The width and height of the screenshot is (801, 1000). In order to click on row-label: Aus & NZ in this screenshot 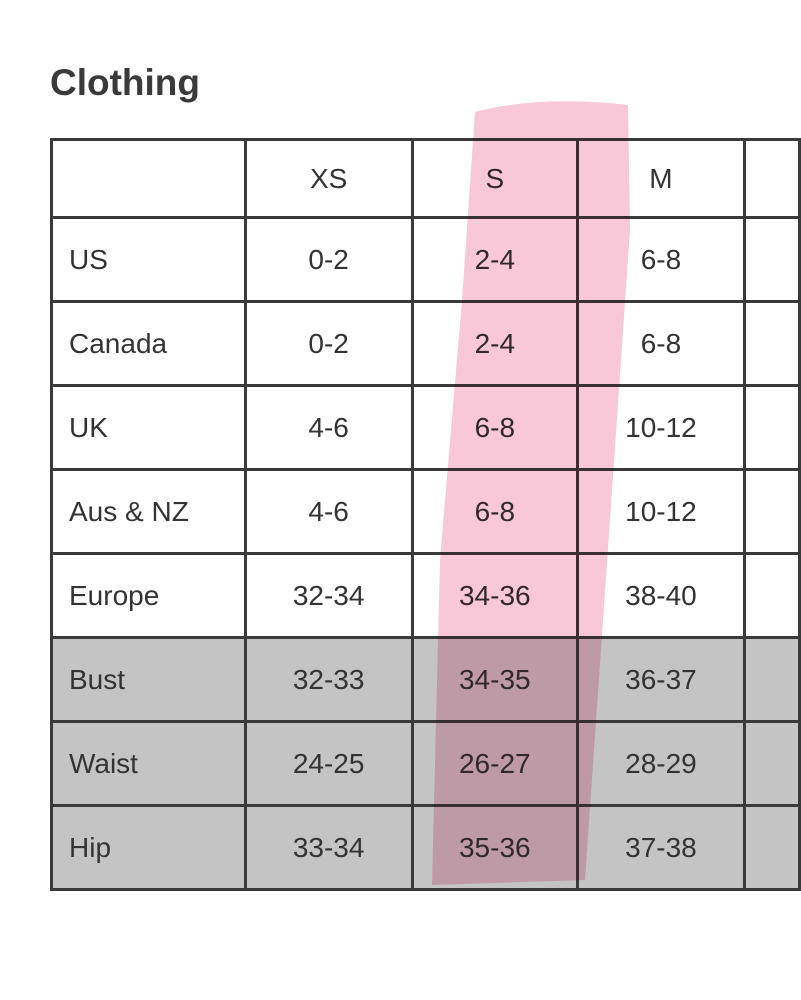, I will do `click(148, 511)`.